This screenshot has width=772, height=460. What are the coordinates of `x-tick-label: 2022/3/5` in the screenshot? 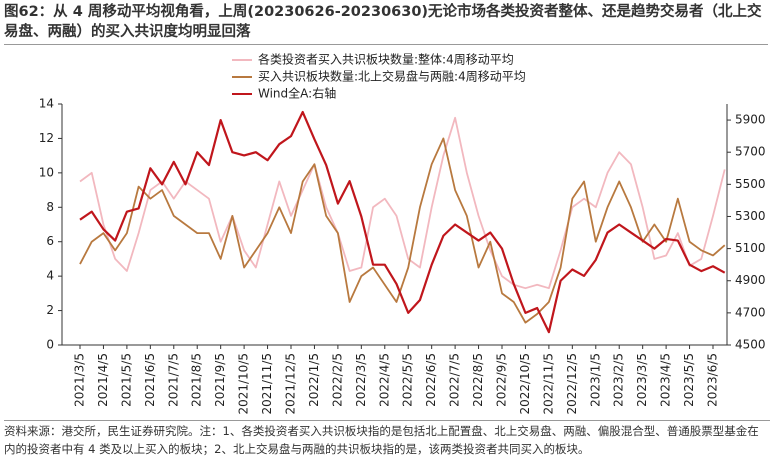 It's located at (361, 380).